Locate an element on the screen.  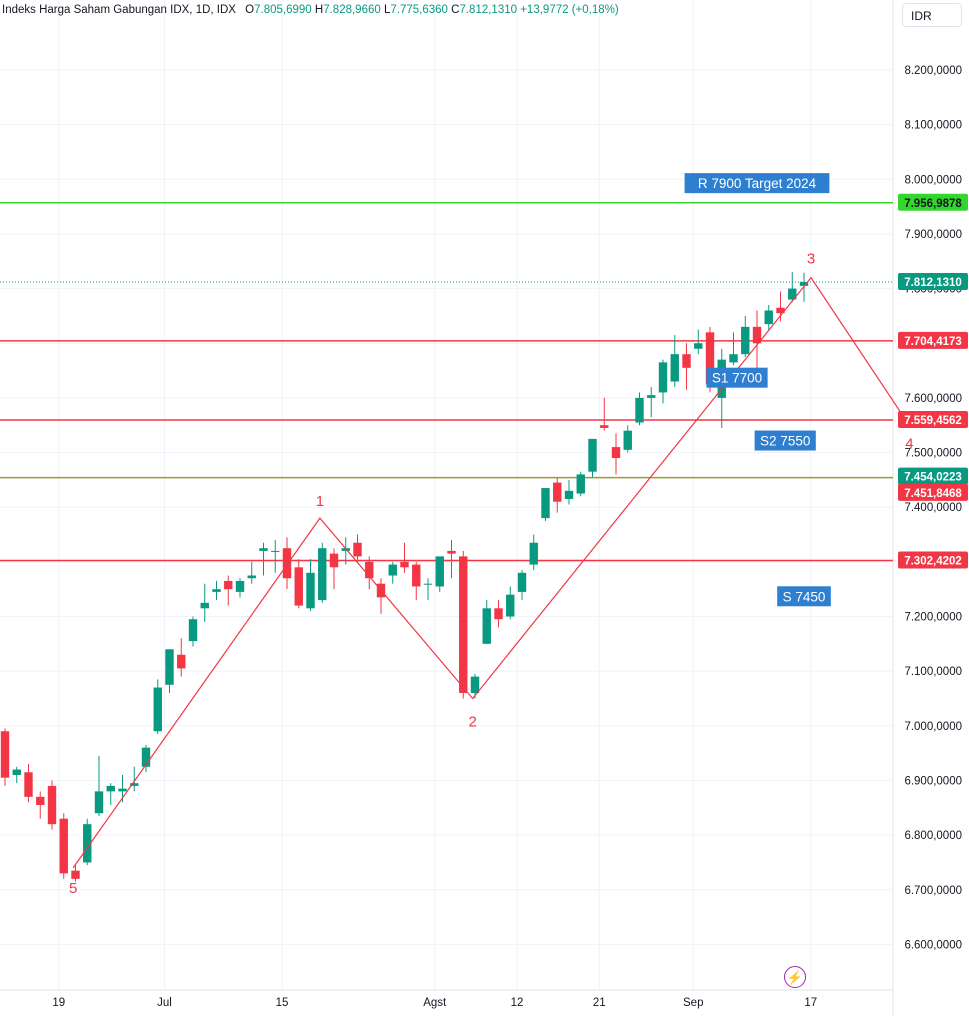
price-badge-label: 7.704,4173 is located at coordinates (933, 342).